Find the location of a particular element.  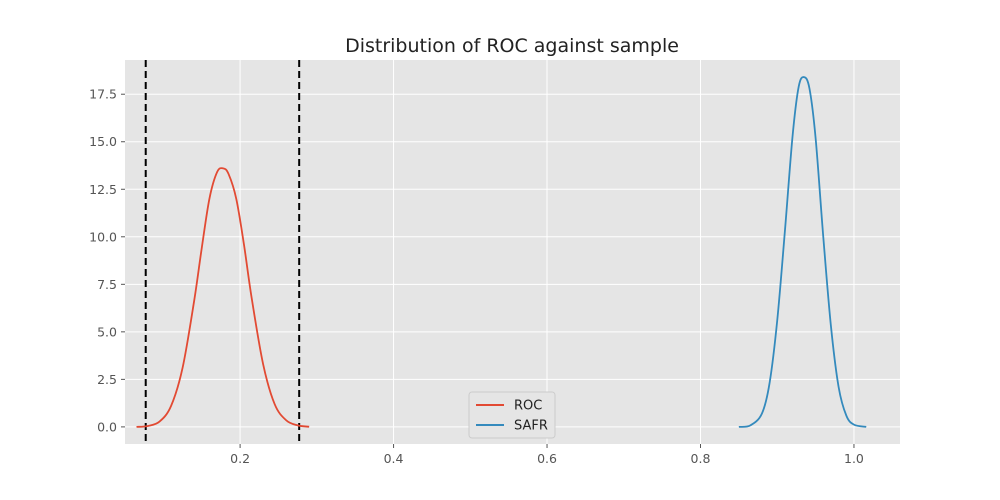

chart-title: Distribution of ROC against sample is located at coordinates (512, 46).